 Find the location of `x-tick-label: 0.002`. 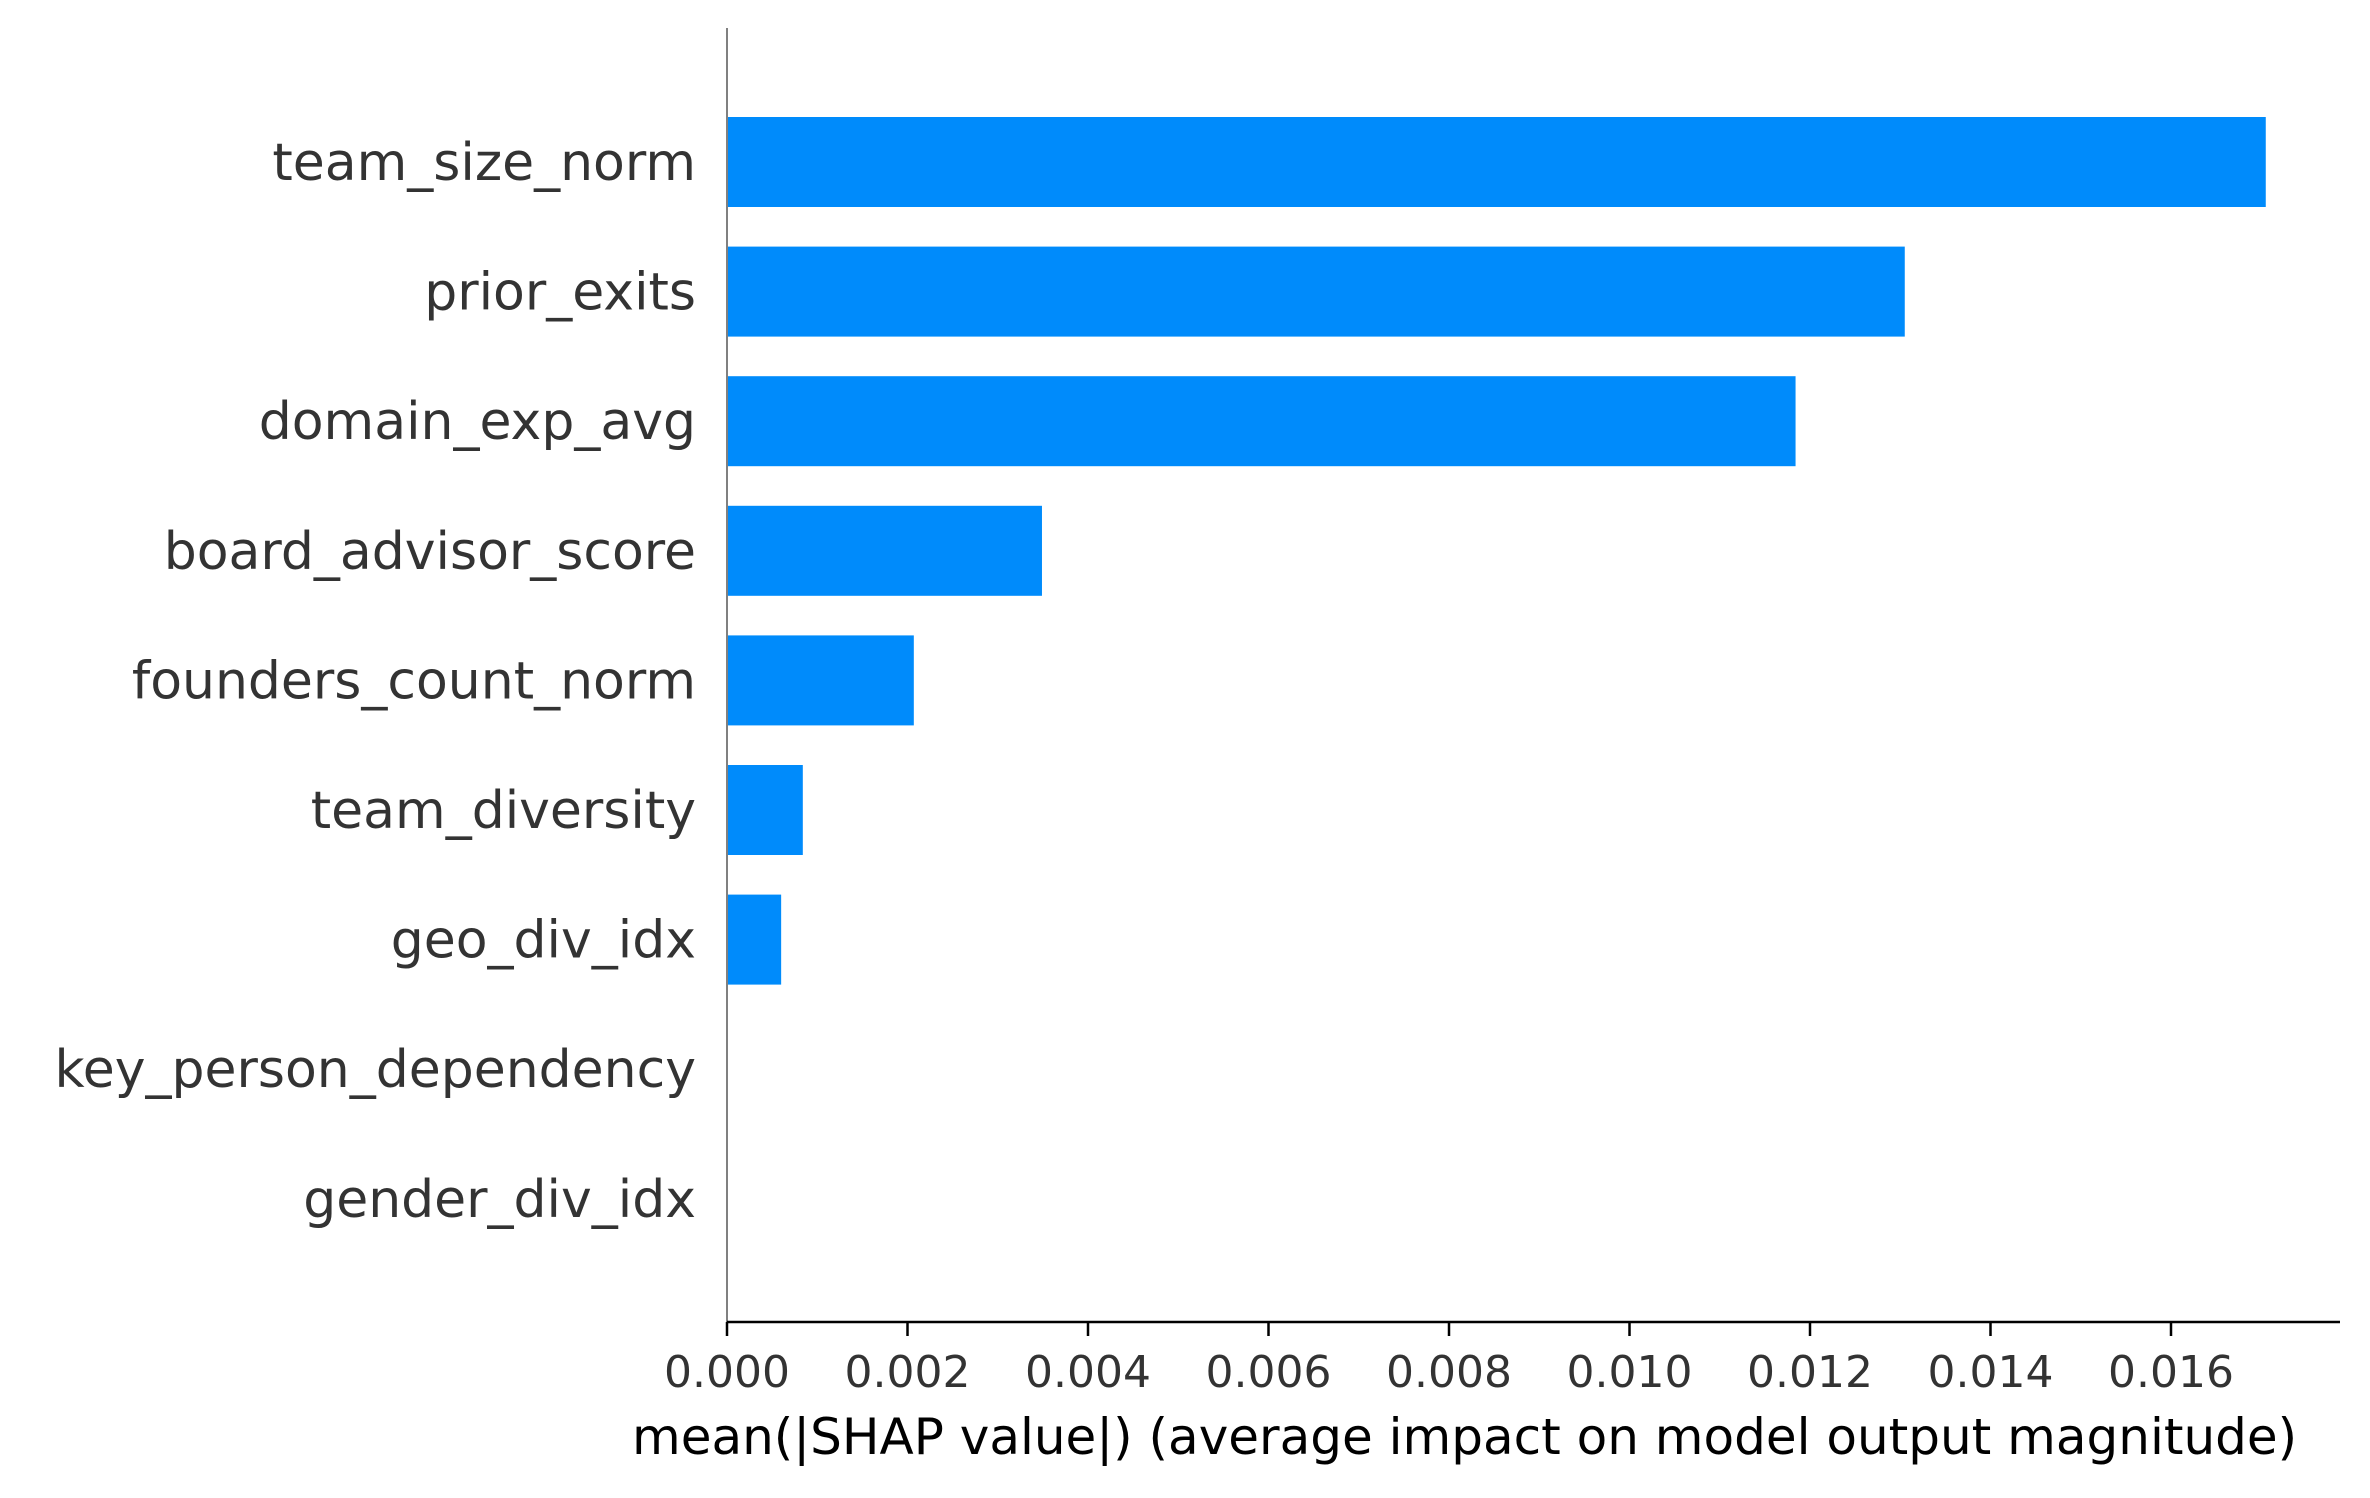

x-tick-label: 0.002 is located at coordinates (908, 1372).